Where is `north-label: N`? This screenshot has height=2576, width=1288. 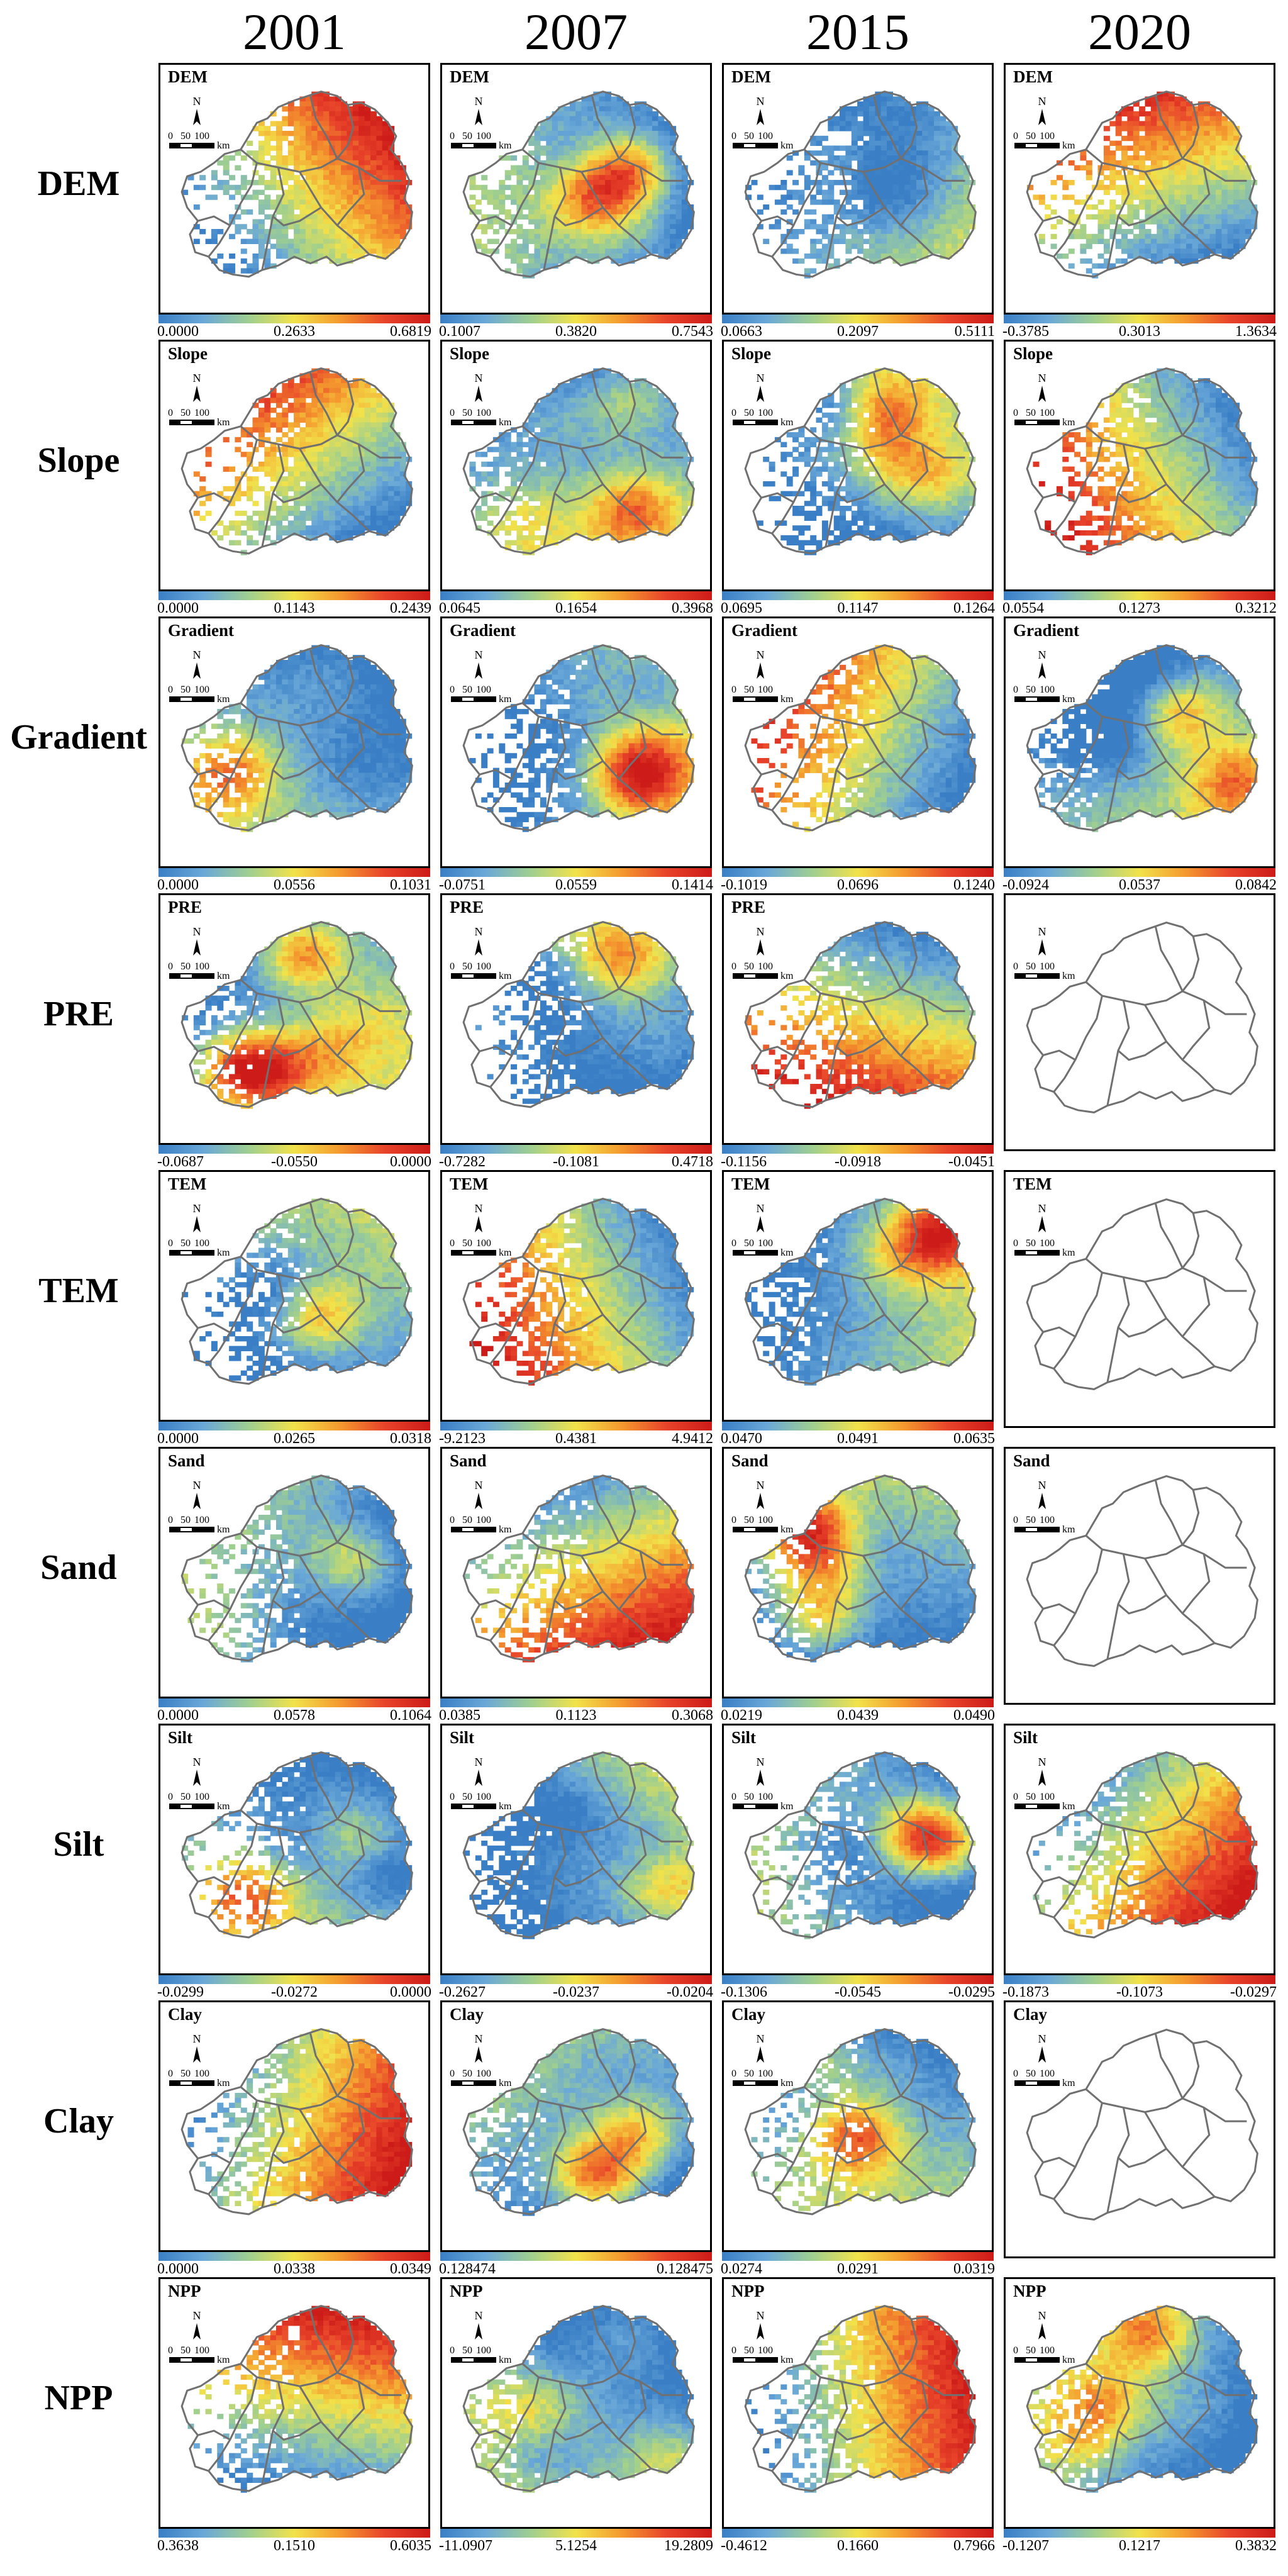
north-label: N is located at coordinates (479, 655).